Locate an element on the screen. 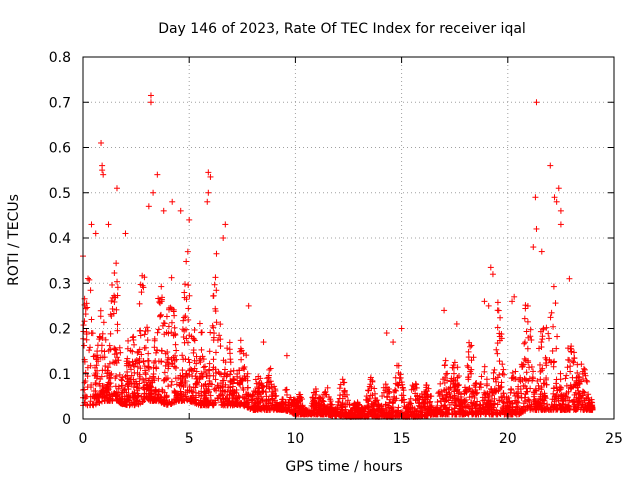  y-tick-label: 0.2 is located at coordinates (60, 330).